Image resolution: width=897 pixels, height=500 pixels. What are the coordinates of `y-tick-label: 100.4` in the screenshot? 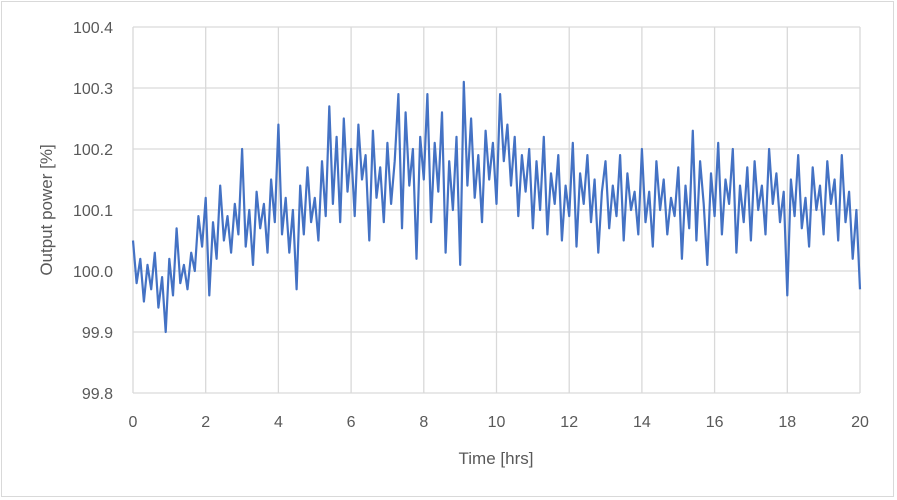 It's located at (93, 28).